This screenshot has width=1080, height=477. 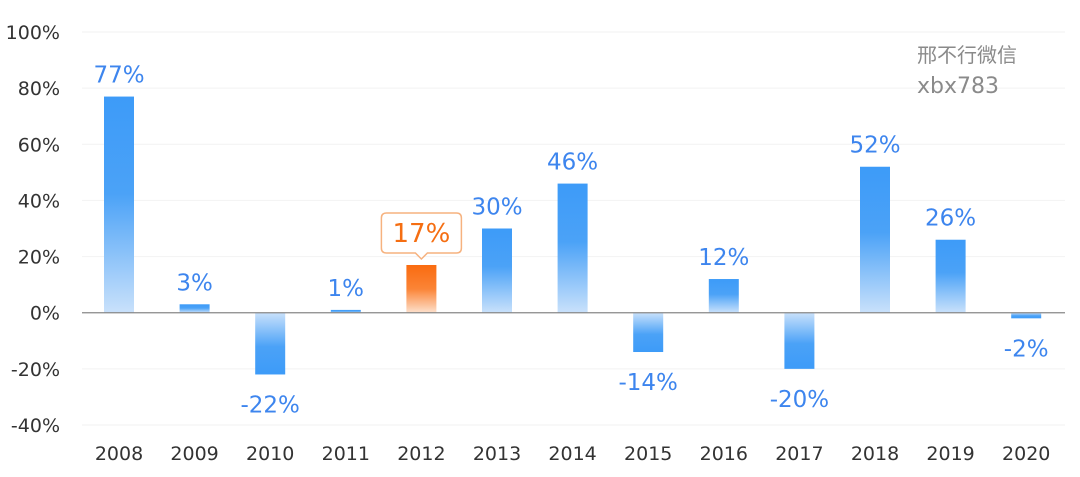 I want to click on y-tick-label: -20%, so click(x=35, y=370).